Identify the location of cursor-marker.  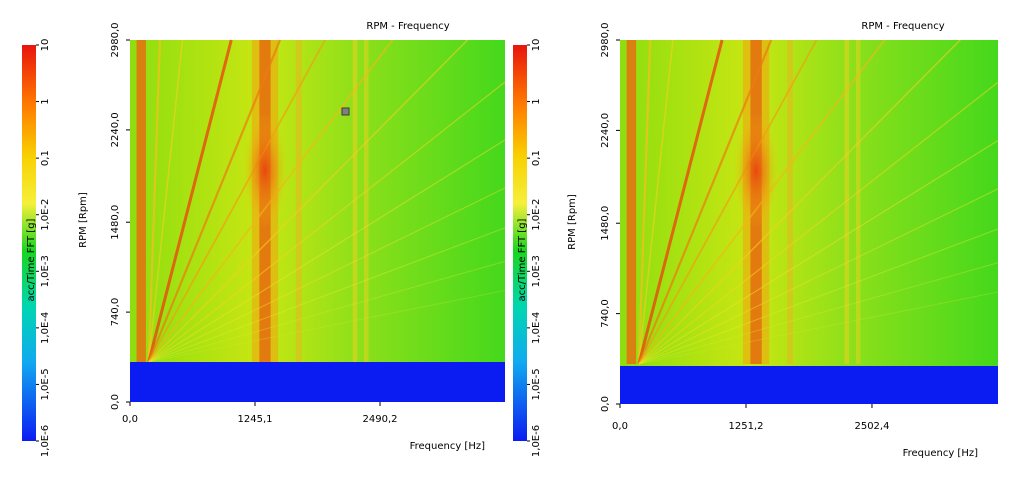
(345, 111).